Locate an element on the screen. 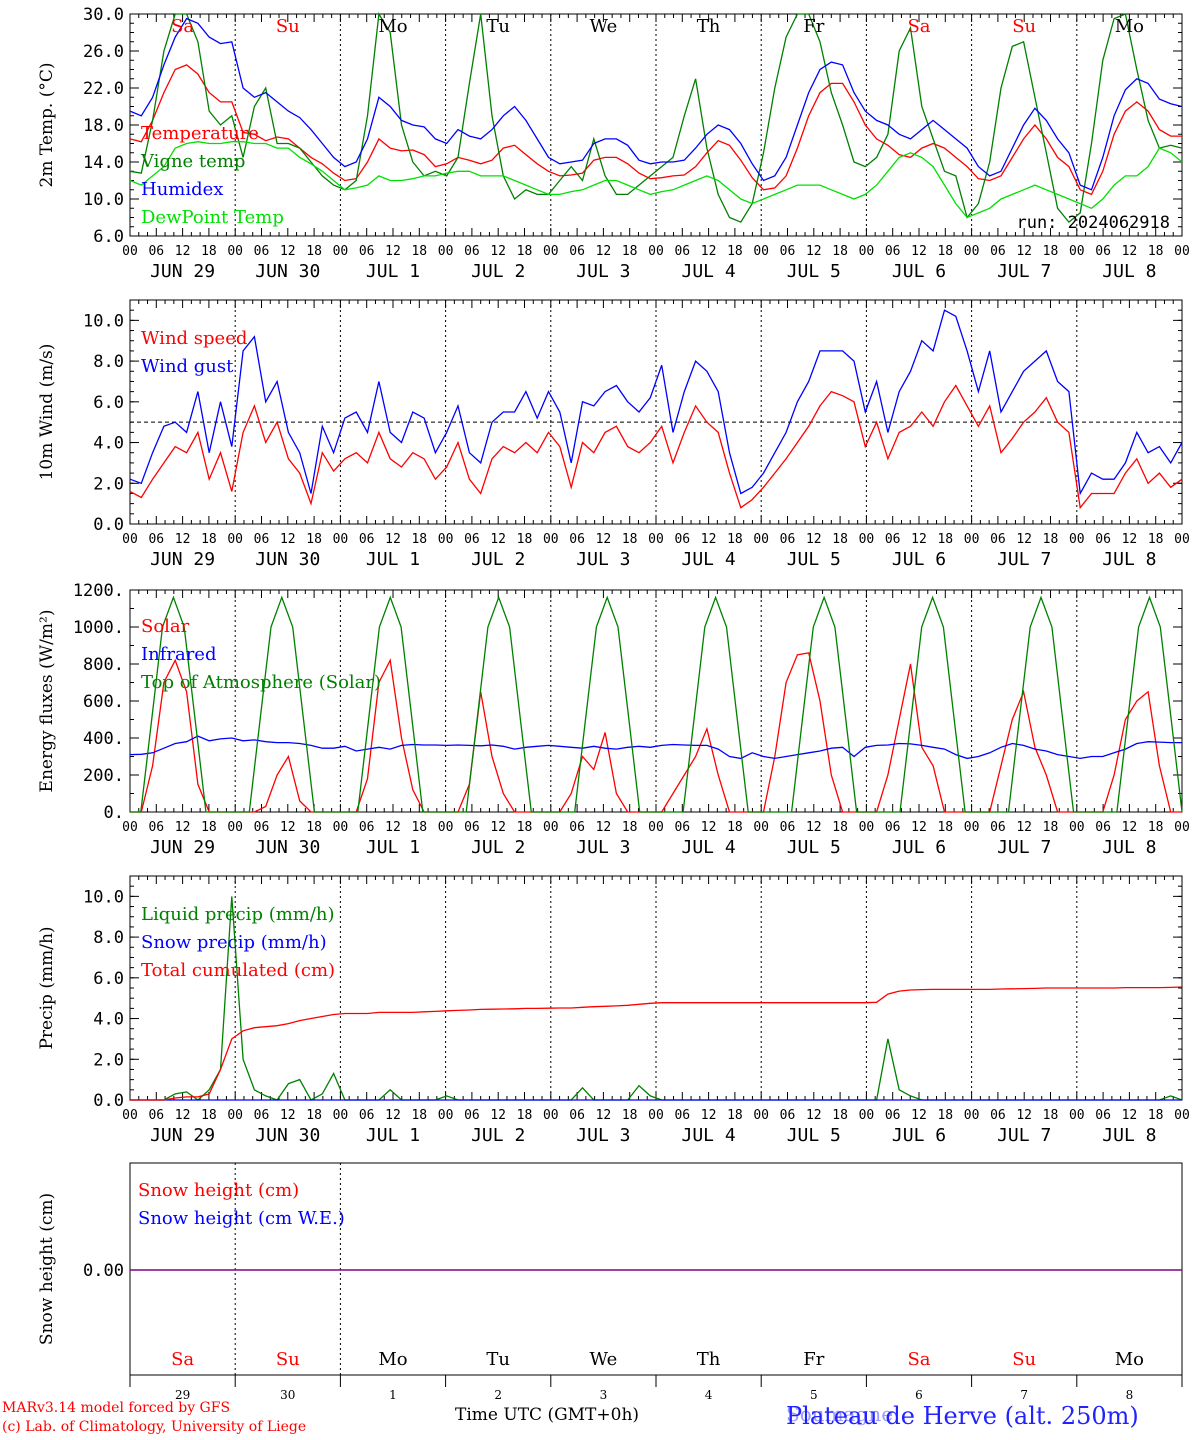 This screenshot has width=1194, height=1440. day-number-label: 1 is located at coordinates (393, 1395).